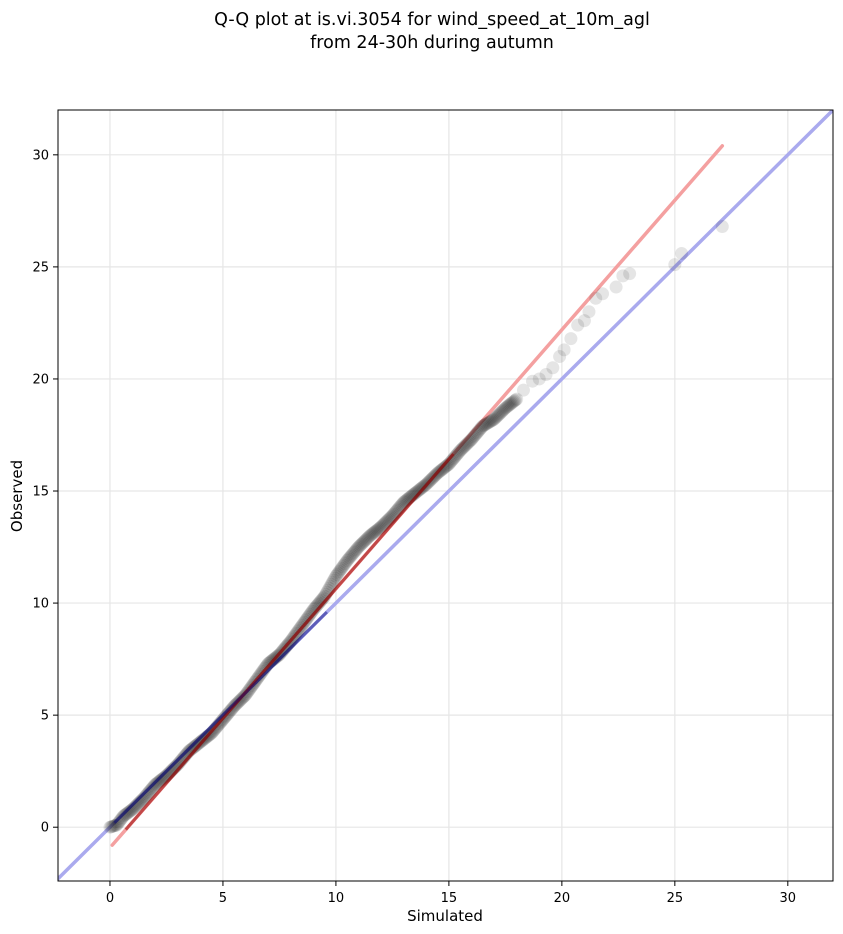 The image size is (843, 934). What do you see at coordinates (223, 898) in the screenshot?
I see `x-tick-label: 5` at bounding box center [223, 898].